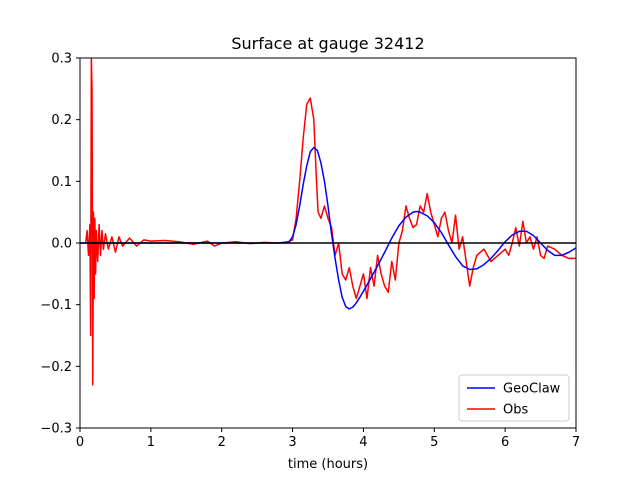 This screenshot has height=480, width=640. What do you see at coordinates (434, 442) in the screenshot?
I see `x-tick-label: 5` at bounding box center [434, 442].